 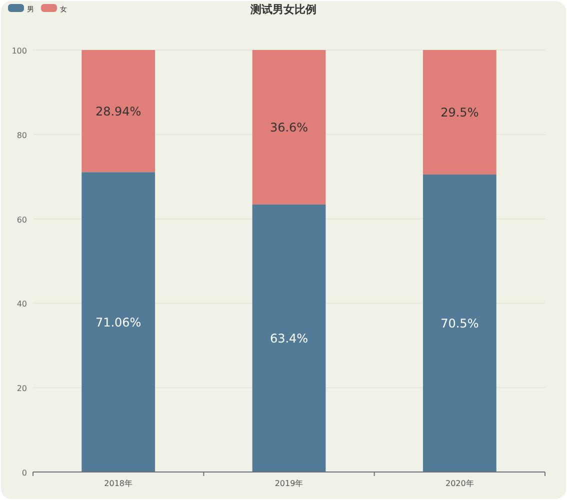 I want to click on y-tick-label: 40, so click(x=21, y=304).